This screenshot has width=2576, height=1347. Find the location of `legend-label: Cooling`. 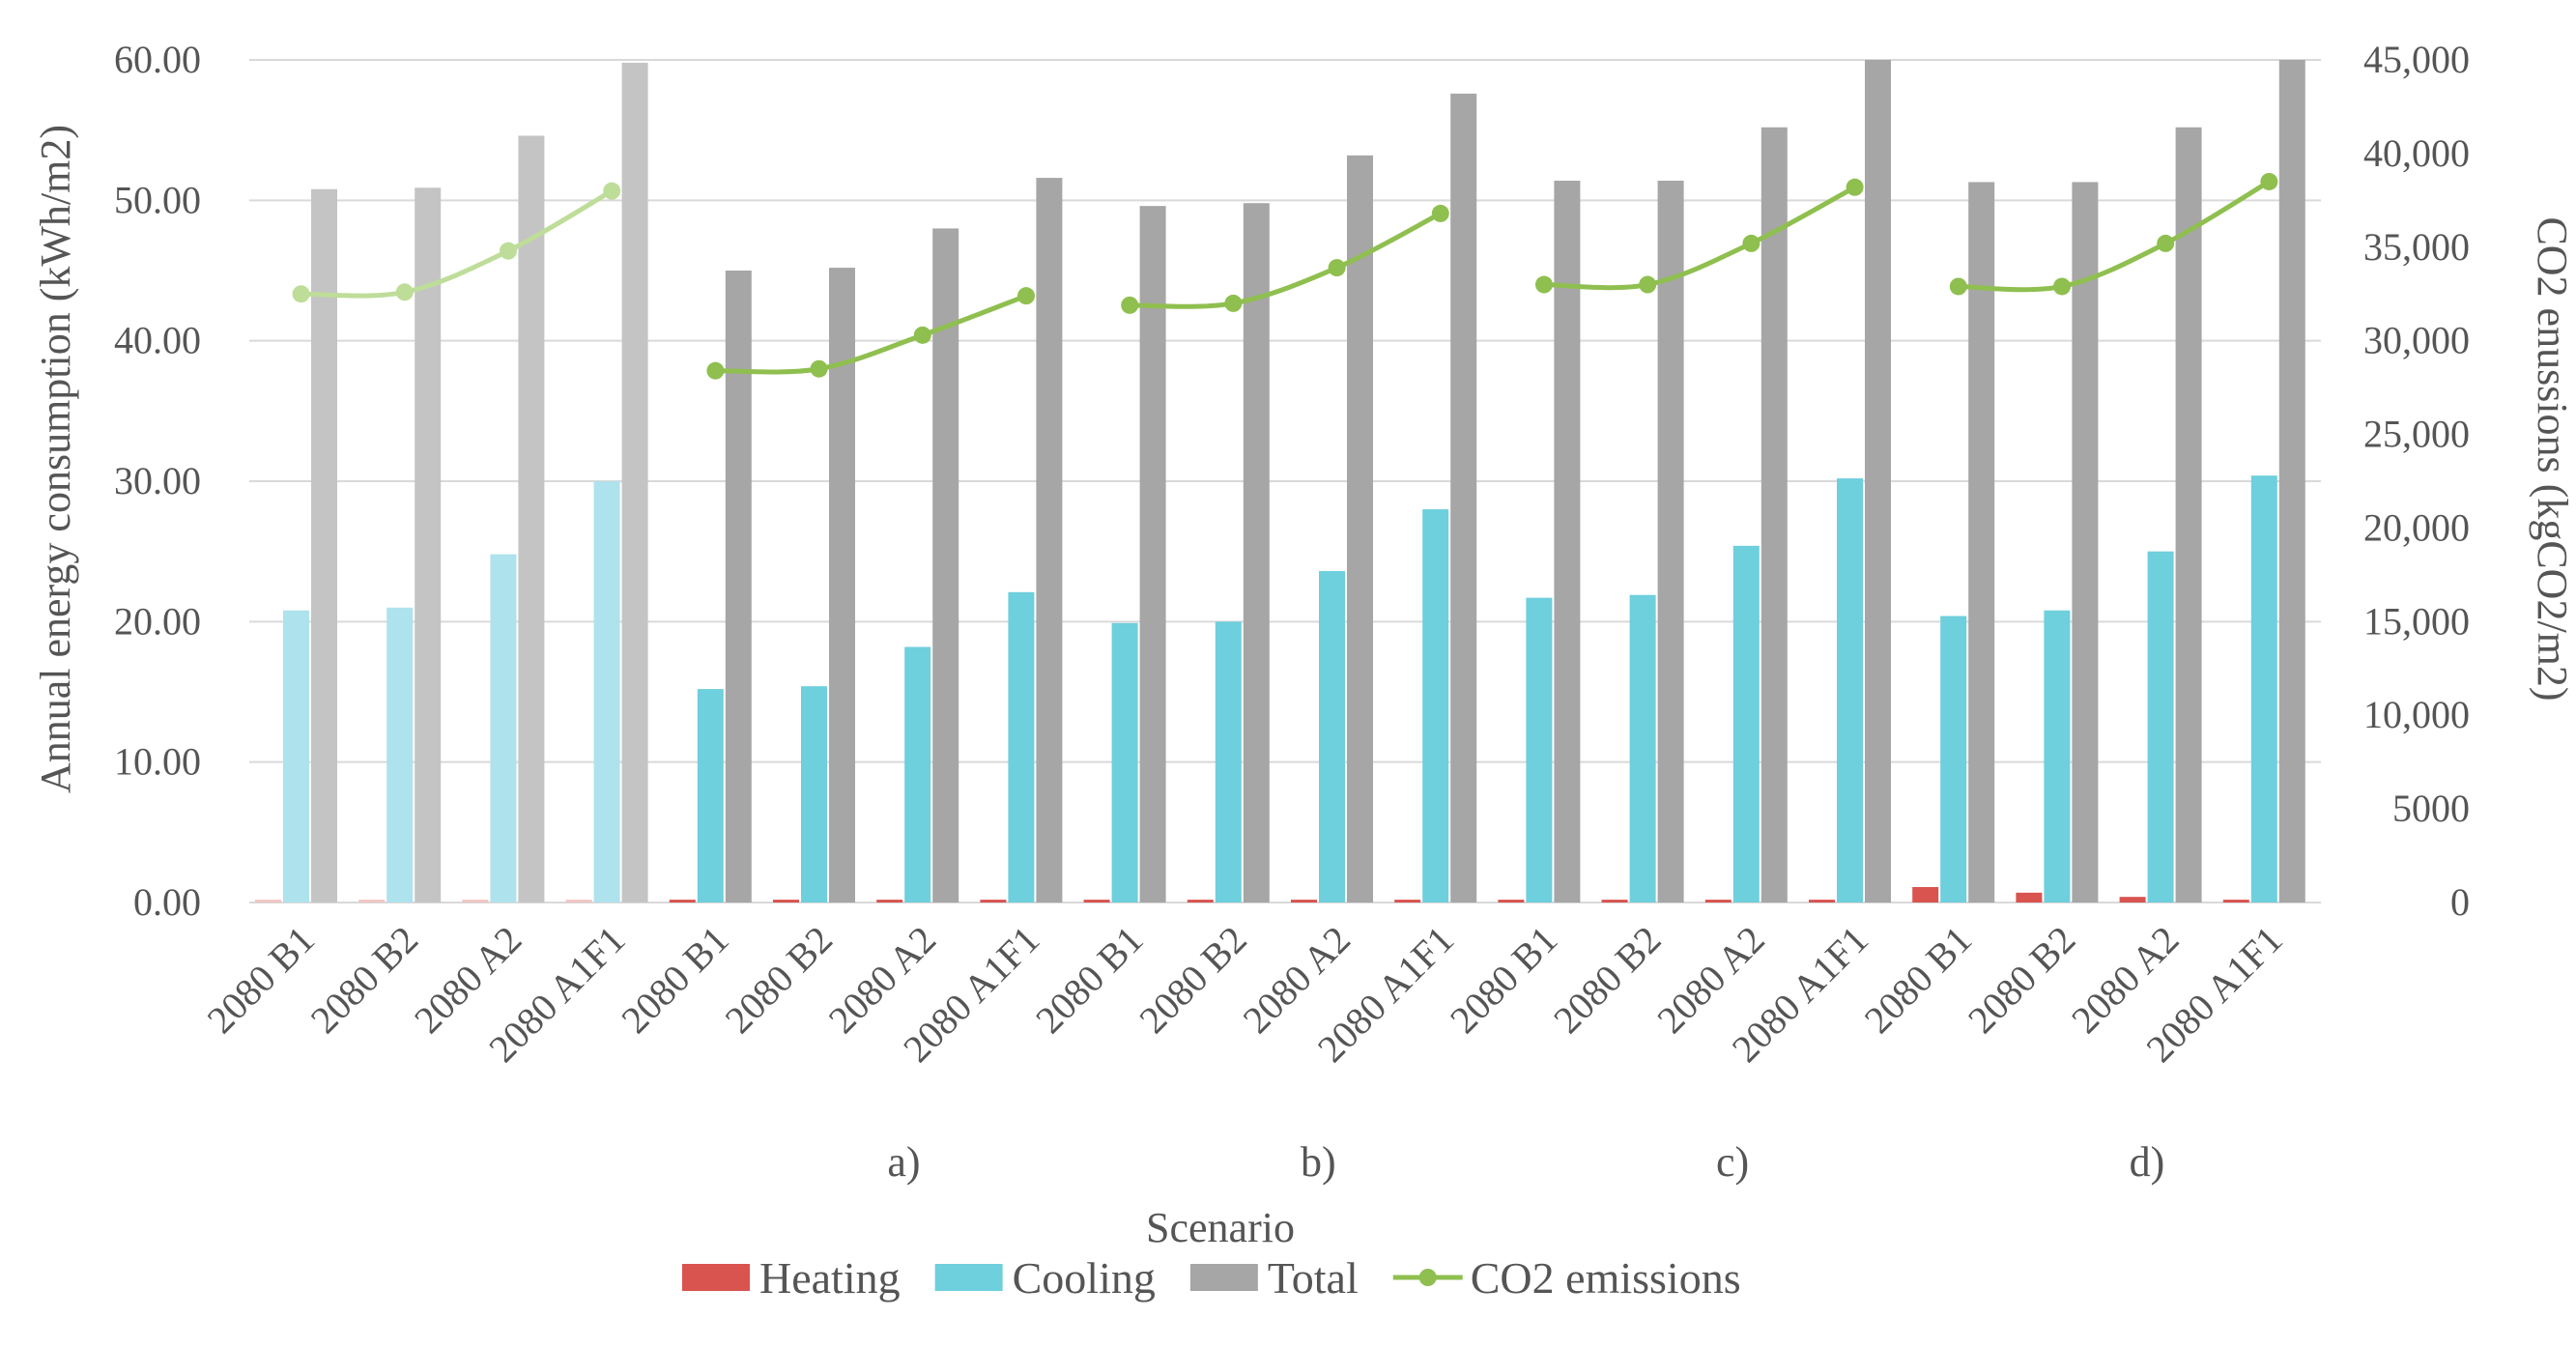

legend-label: Cooling is located at coordinates (1084, 1278).